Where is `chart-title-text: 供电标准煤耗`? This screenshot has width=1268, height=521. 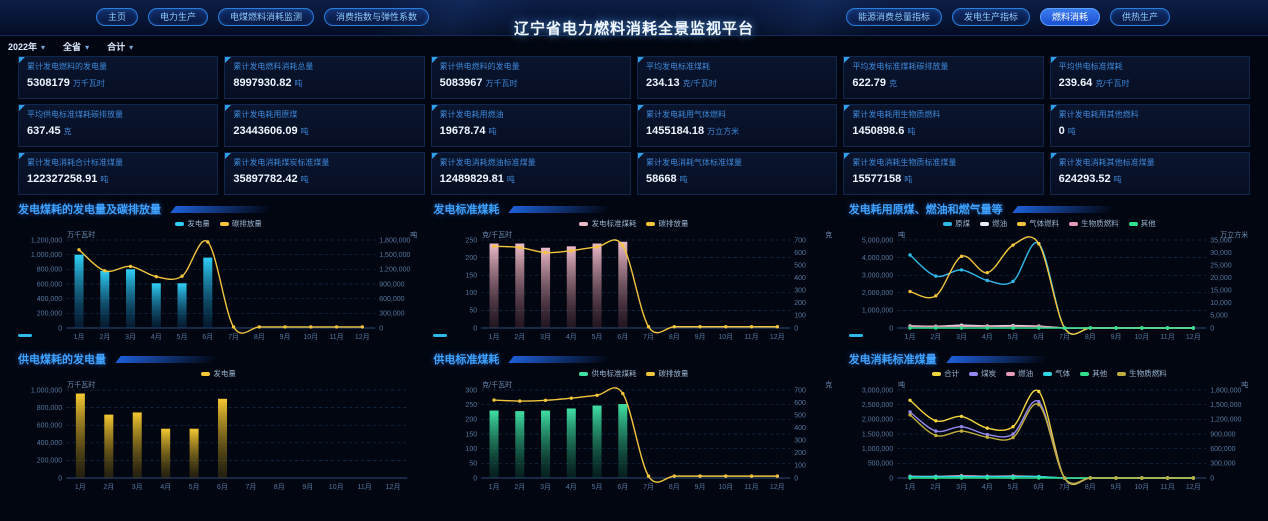 chart-title-text: 供电标准煤耗 is located at coordinates (466, 360).